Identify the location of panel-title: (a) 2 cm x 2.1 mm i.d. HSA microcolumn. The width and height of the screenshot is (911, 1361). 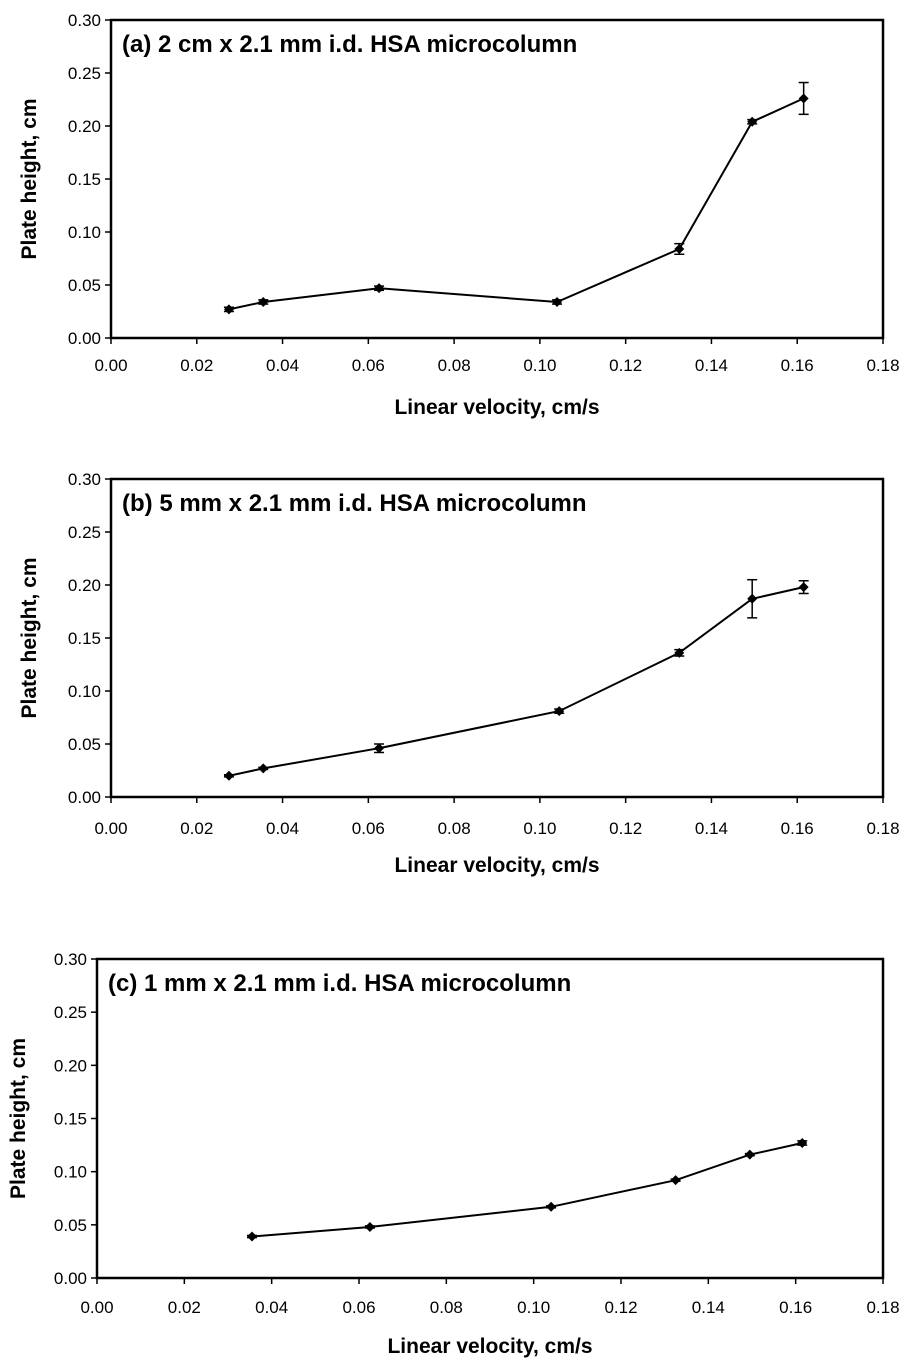
(349, 44).